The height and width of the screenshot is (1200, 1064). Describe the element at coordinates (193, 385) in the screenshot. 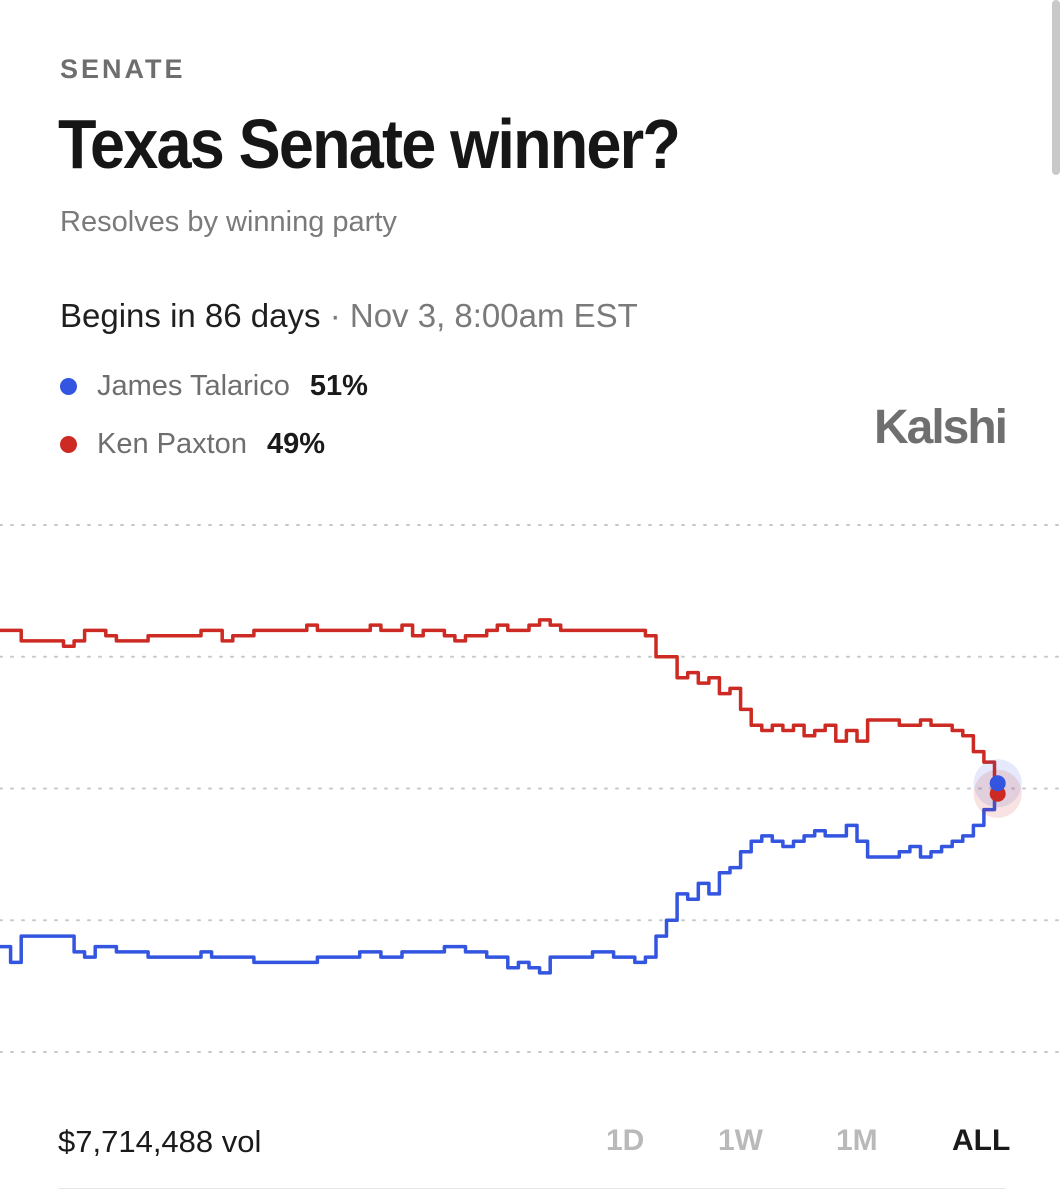

I see `legend-name: James Talarico` at that location.